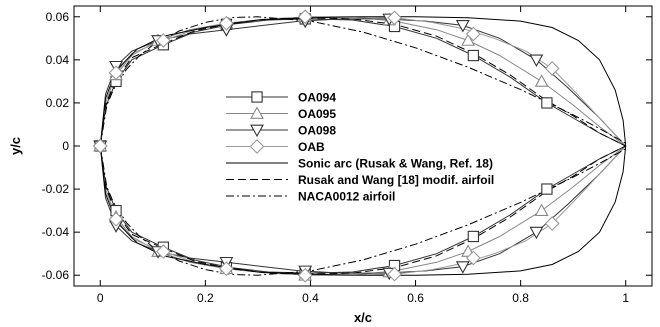  I want to click on y-tick-label: -0.04, so click(56, 232).